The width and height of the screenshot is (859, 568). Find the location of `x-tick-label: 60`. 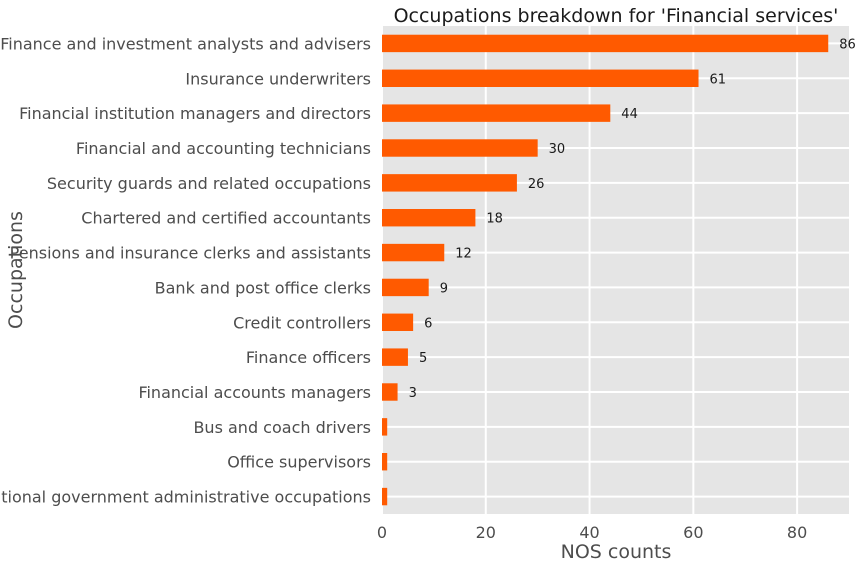

x-tick-label: 60 is located at coordinates (693, 532).